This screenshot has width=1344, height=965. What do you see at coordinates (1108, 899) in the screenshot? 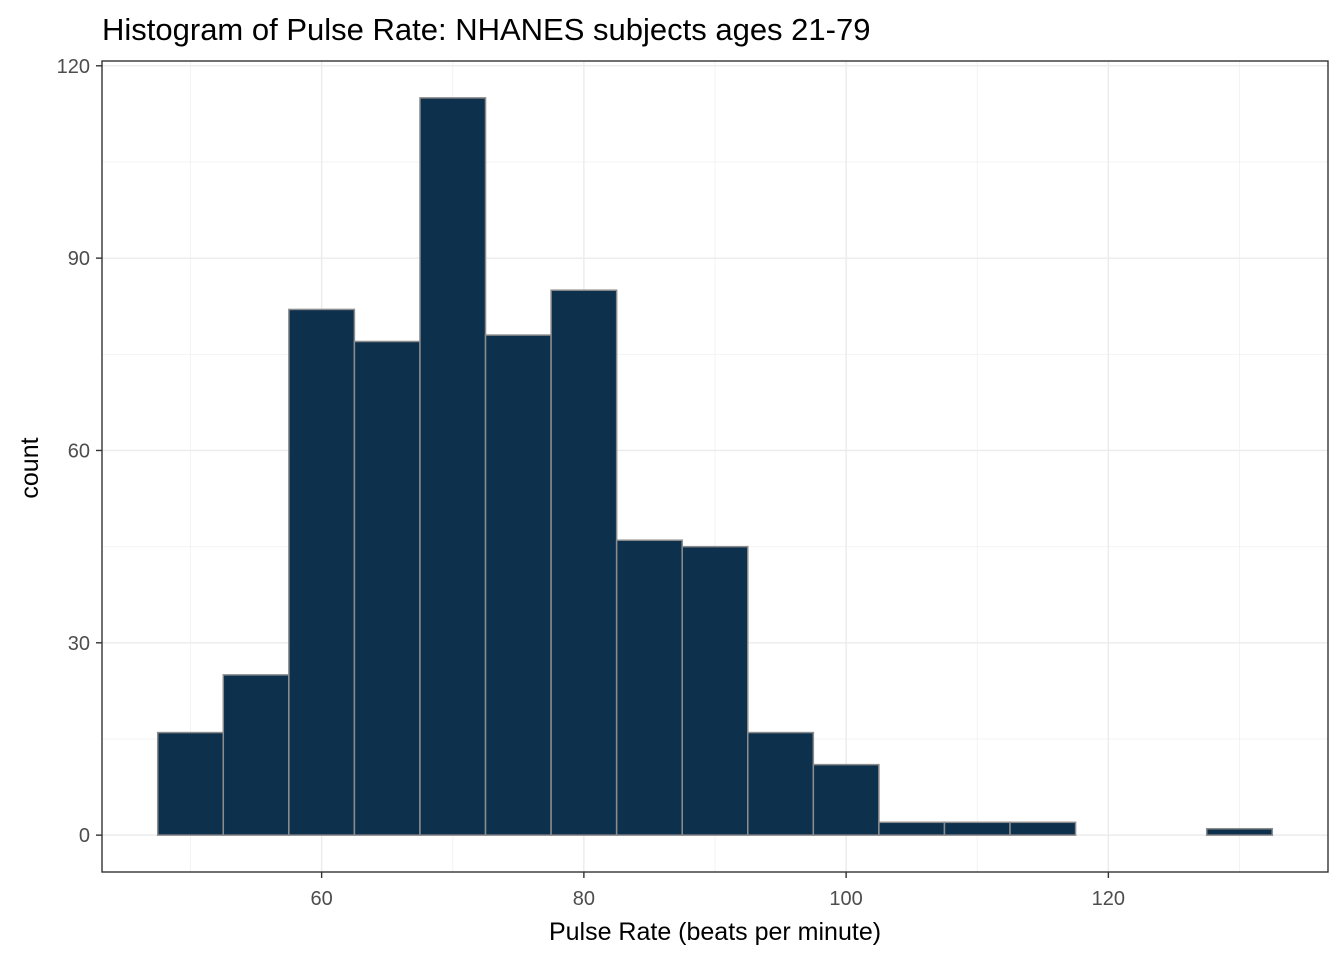
I see `x-tick-label: 120` at bounding box center [1108, 899].